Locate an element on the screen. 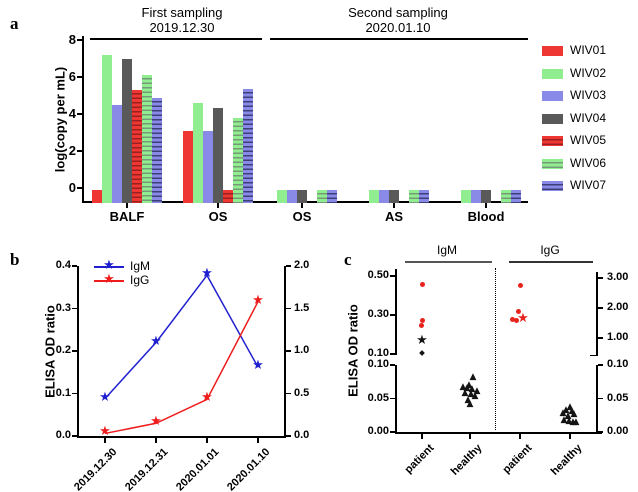 This screenshot has width=638, height=492. bar-wiv01-balf is located at coordinates (97, 196).